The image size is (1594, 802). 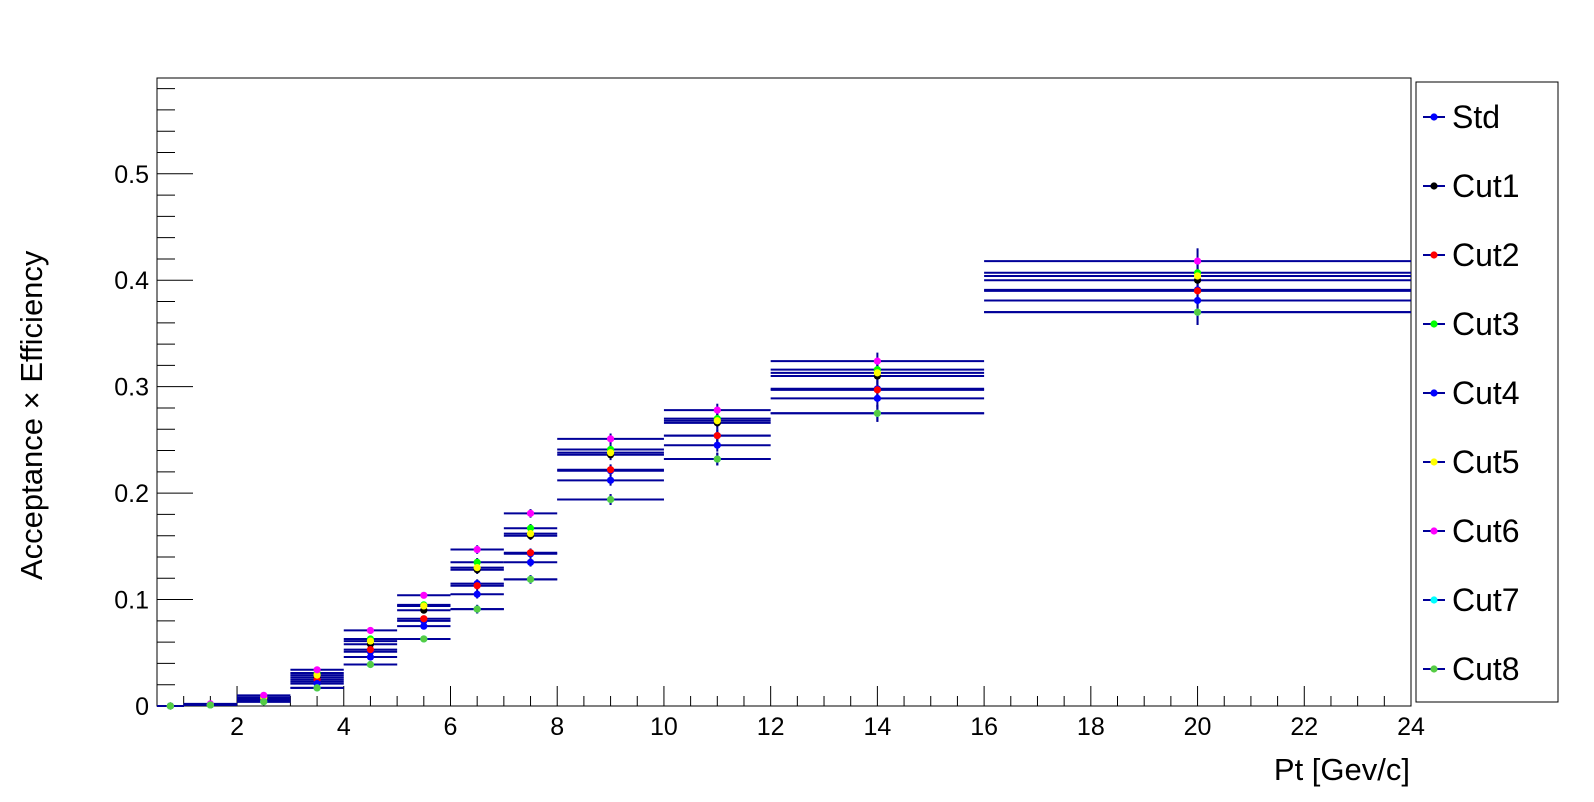 What do you see at coordinates (1486, 462) in the screenshot?
I see `legend-label: Cut5` at bounding box center [1486, 462].